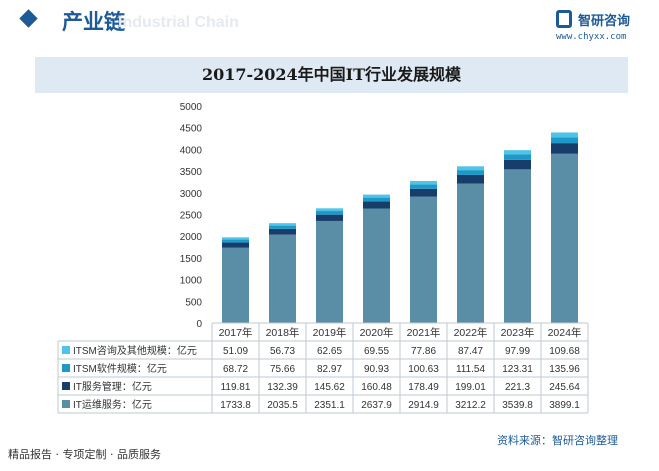 The height and width of the screenshot is (471, 659). I want to click on data-label: 123.31, so click(517, 369).